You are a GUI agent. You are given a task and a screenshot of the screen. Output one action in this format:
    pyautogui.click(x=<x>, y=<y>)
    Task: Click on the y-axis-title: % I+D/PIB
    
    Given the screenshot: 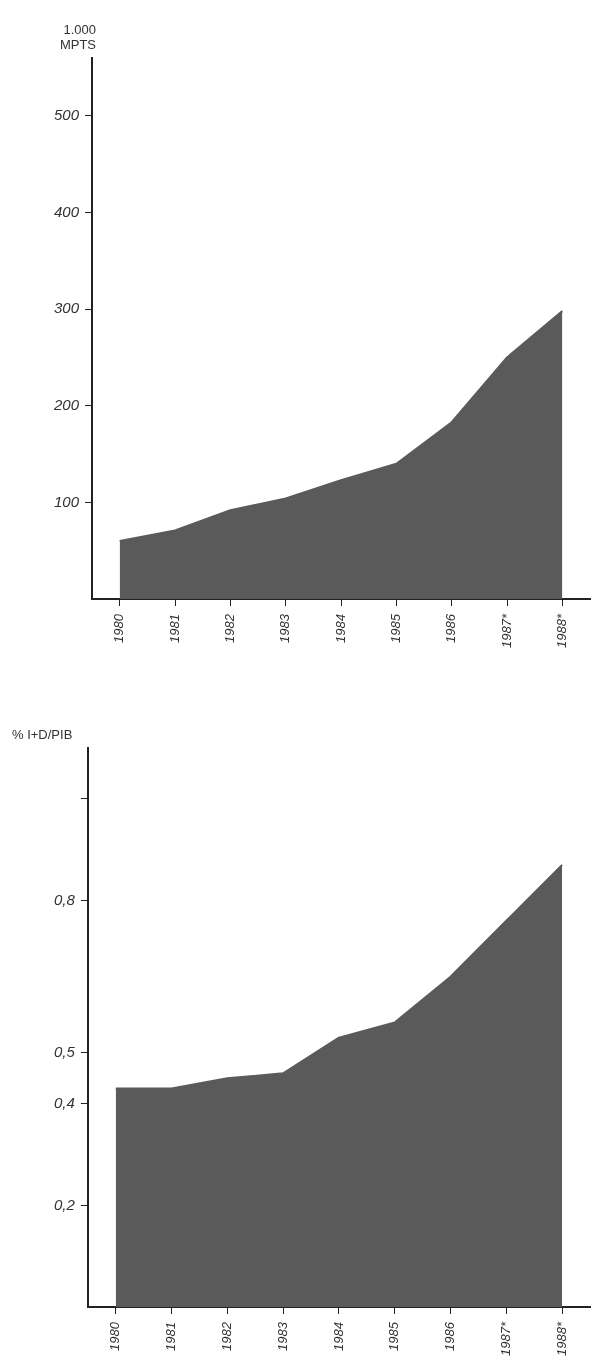 What is the action you would take?
    pyautogui.click(x=42, y=735)
    